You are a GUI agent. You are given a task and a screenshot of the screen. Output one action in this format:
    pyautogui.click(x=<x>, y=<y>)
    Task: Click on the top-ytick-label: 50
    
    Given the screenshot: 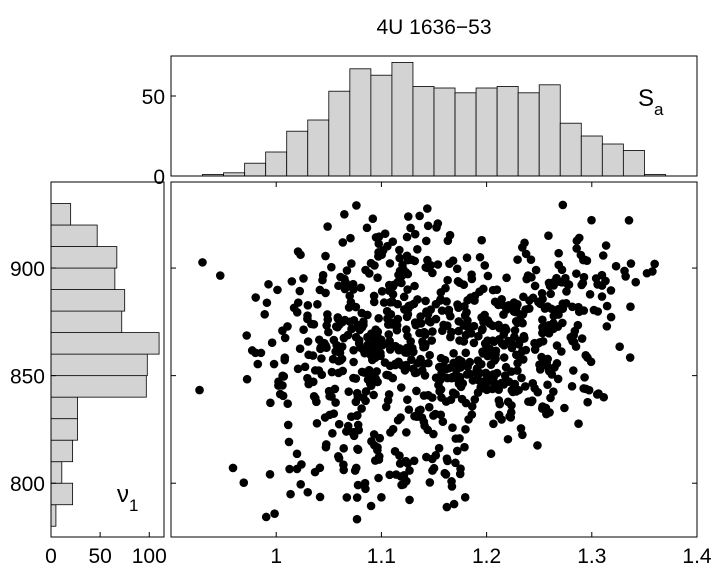 What is the action you would take?
    pyautogui.click(x=153, y=97)
    